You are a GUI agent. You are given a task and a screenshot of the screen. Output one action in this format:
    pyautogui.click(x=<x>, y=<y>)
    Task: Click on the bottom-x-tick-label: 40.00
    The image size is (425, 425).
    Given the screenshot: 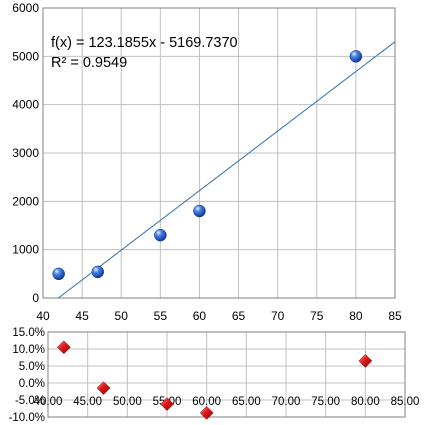 What is the action you would take?
    pyautogui.click(x=48, y=402)
    